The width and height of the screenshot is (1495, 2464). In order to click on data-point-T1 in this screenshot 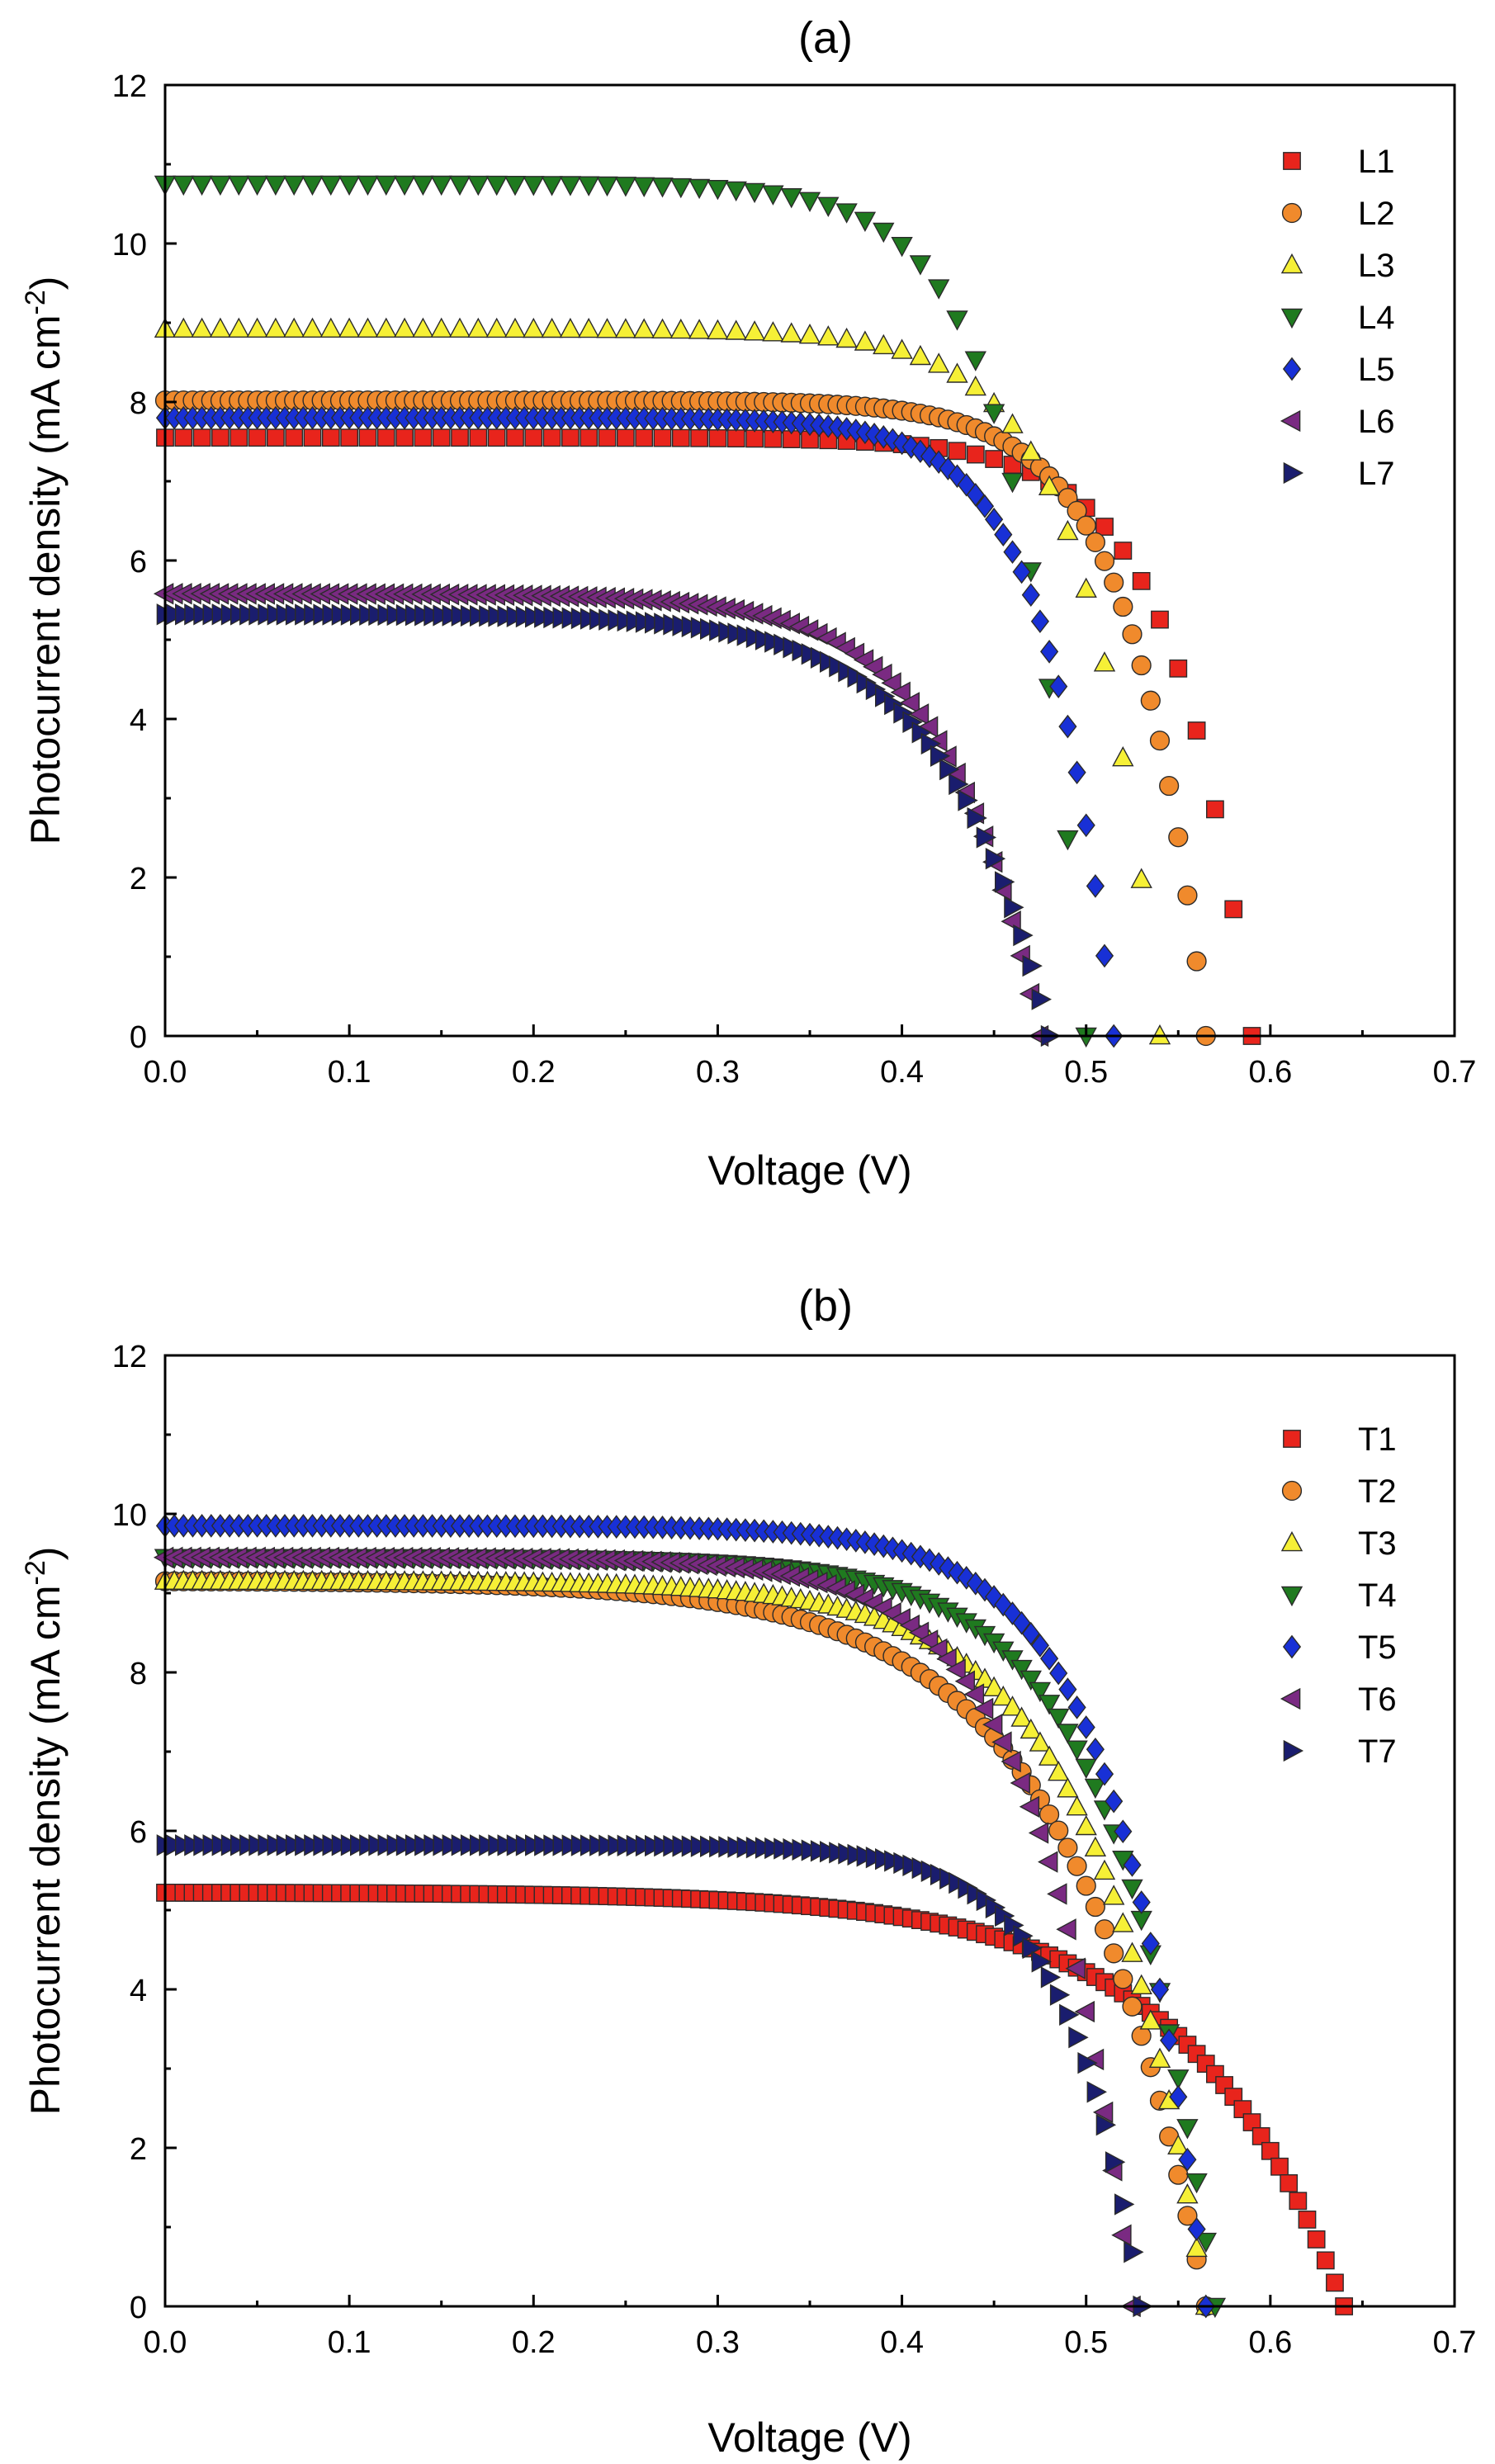, I will do `click(1252, 2122)`.